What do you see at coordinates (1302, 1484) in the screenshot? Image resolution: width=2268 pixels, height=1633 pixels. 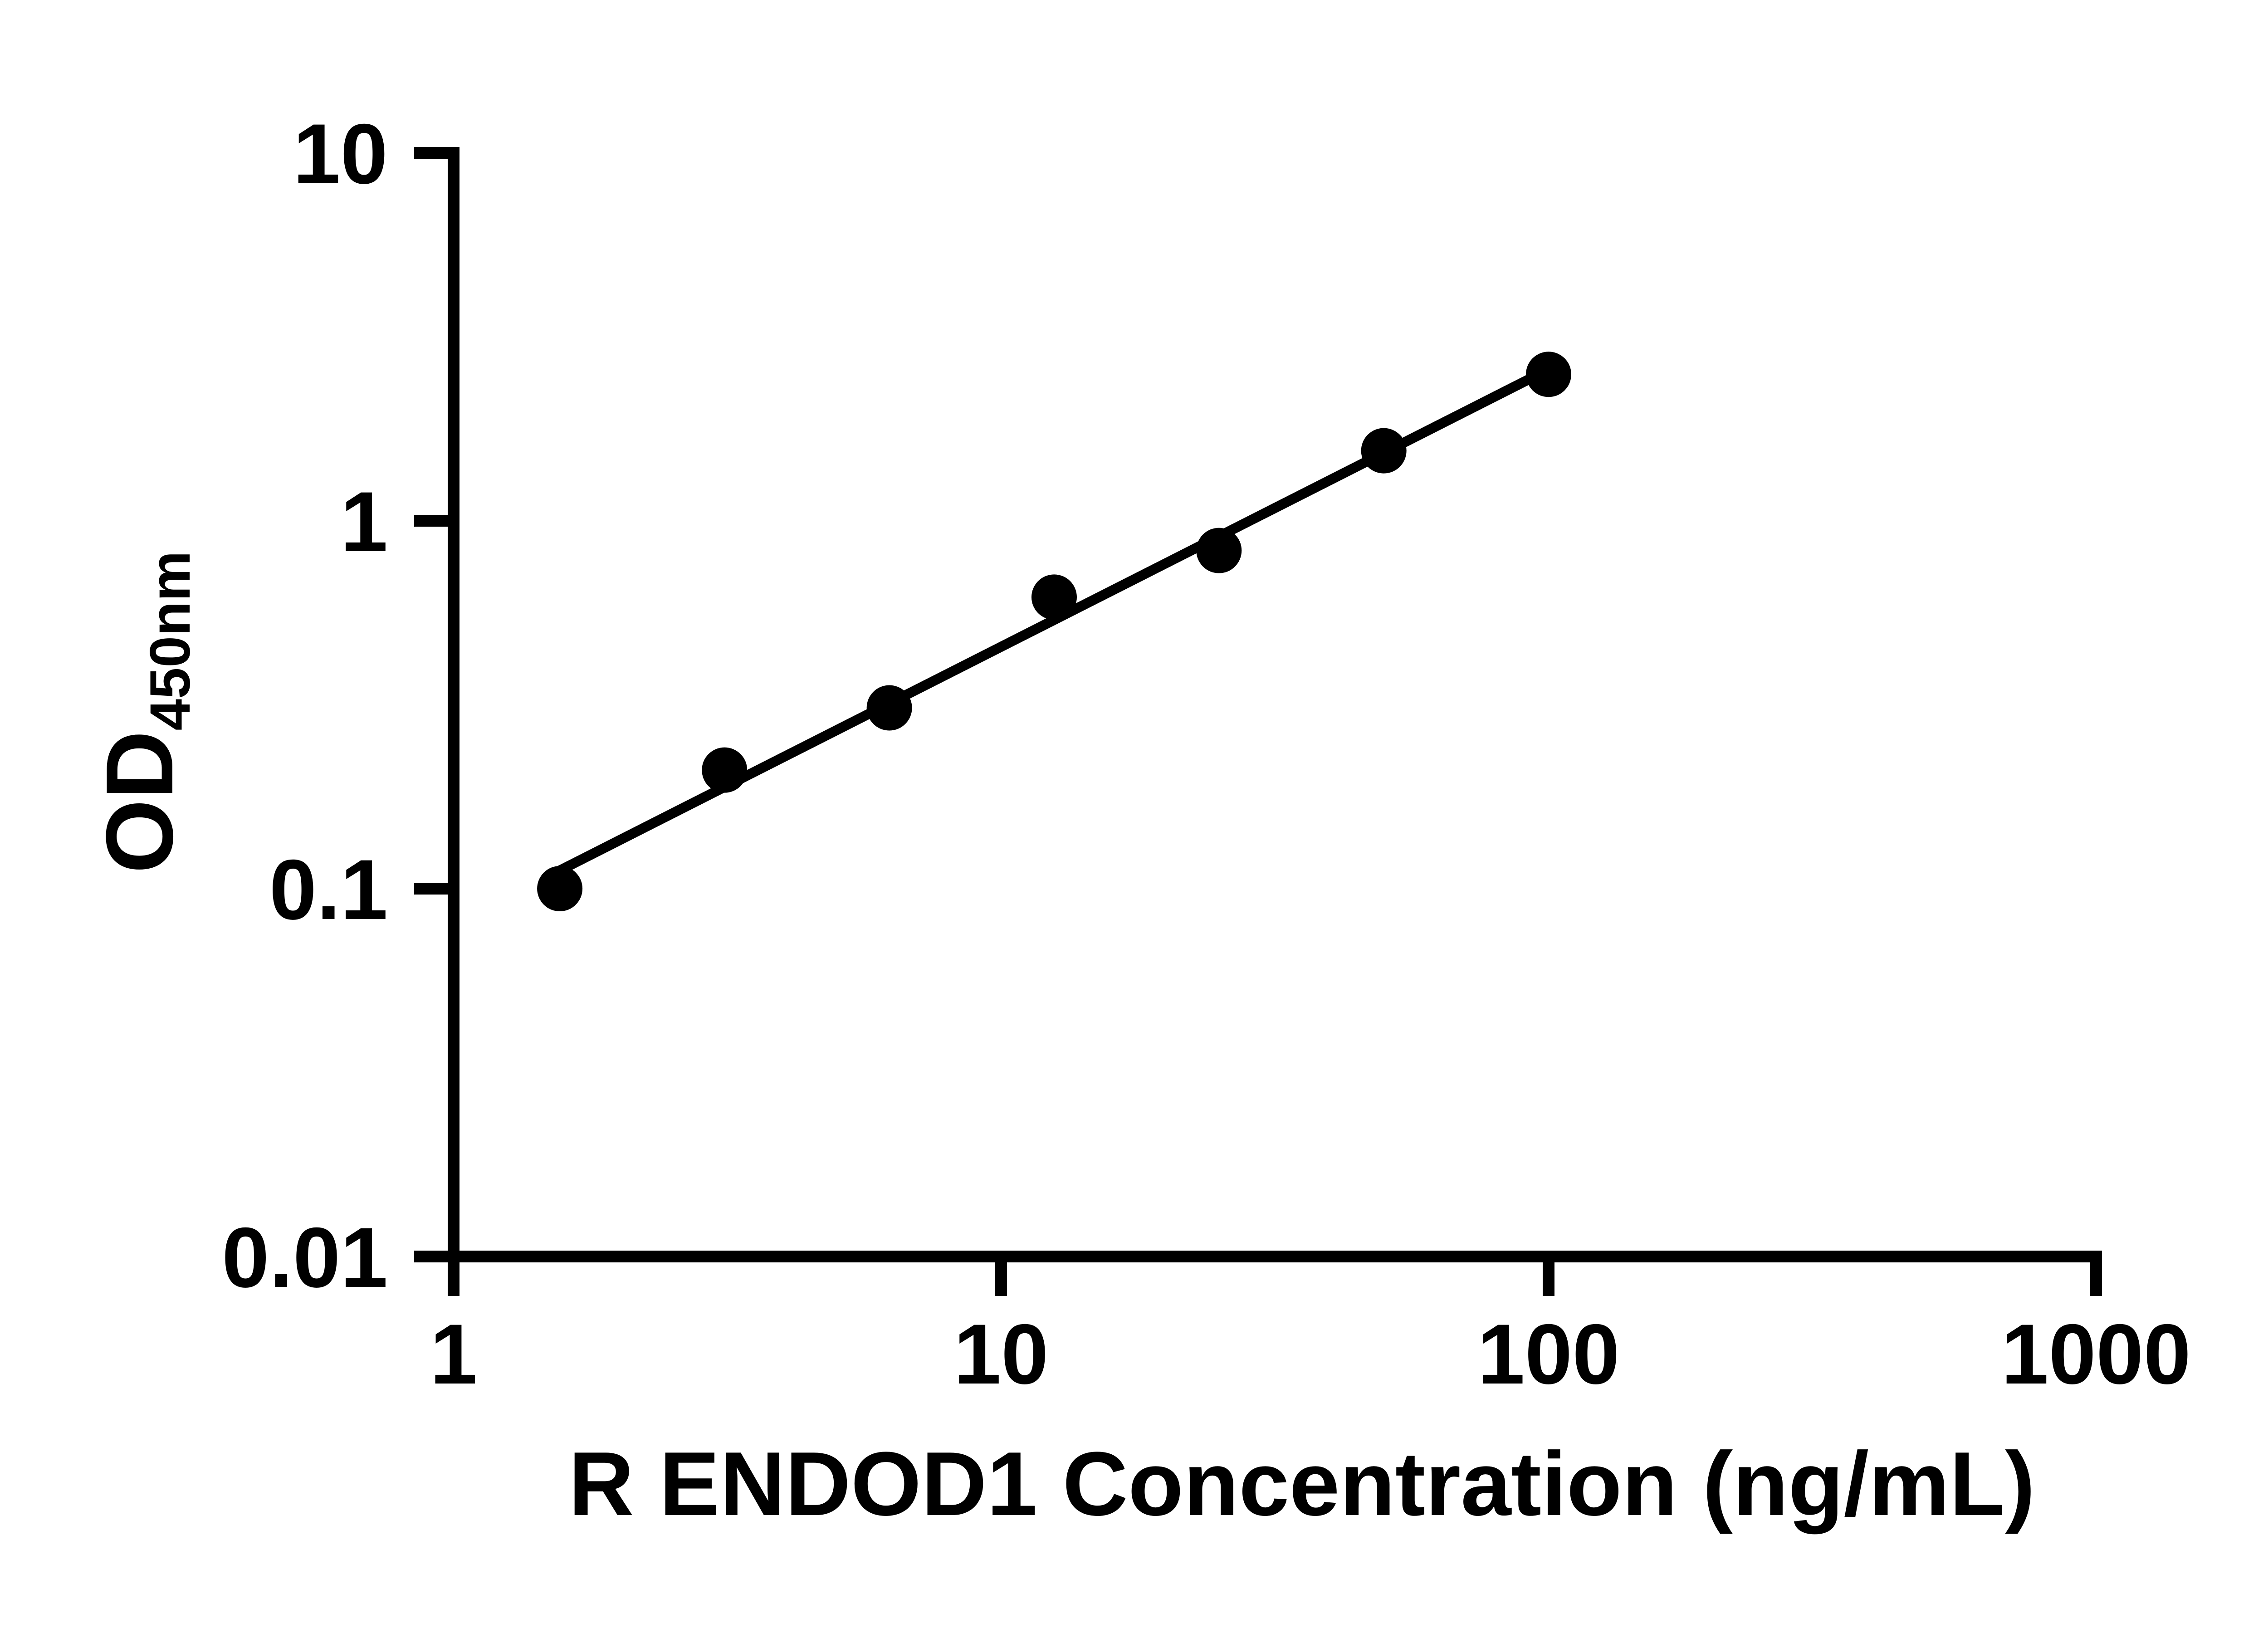 I see `x-axis-title: R ENDOD1 Concentration (ng/mL)` at bounding box center [1302, 1484].